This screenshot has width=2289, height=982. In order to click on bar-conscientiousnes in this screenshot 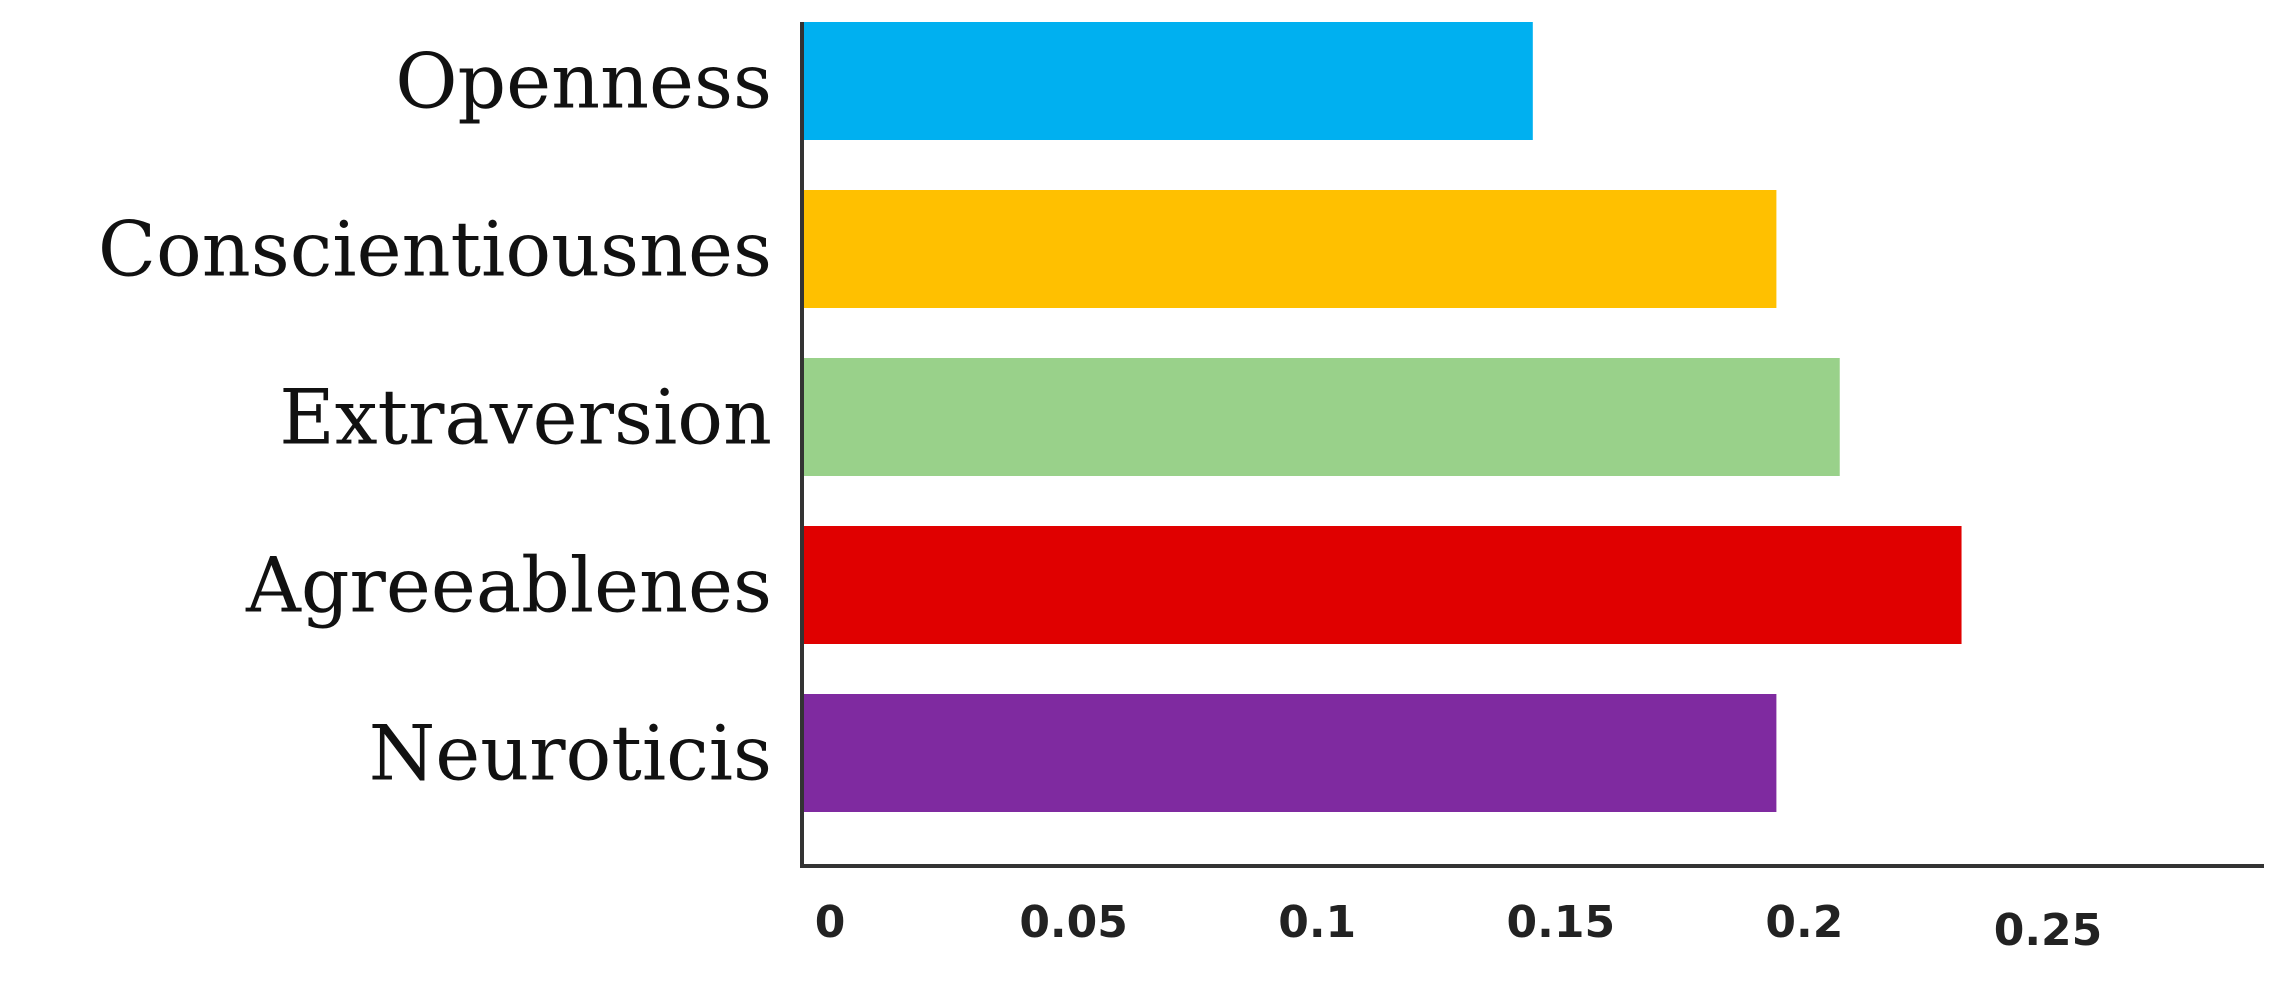, I will do `click(1289, 249)`.